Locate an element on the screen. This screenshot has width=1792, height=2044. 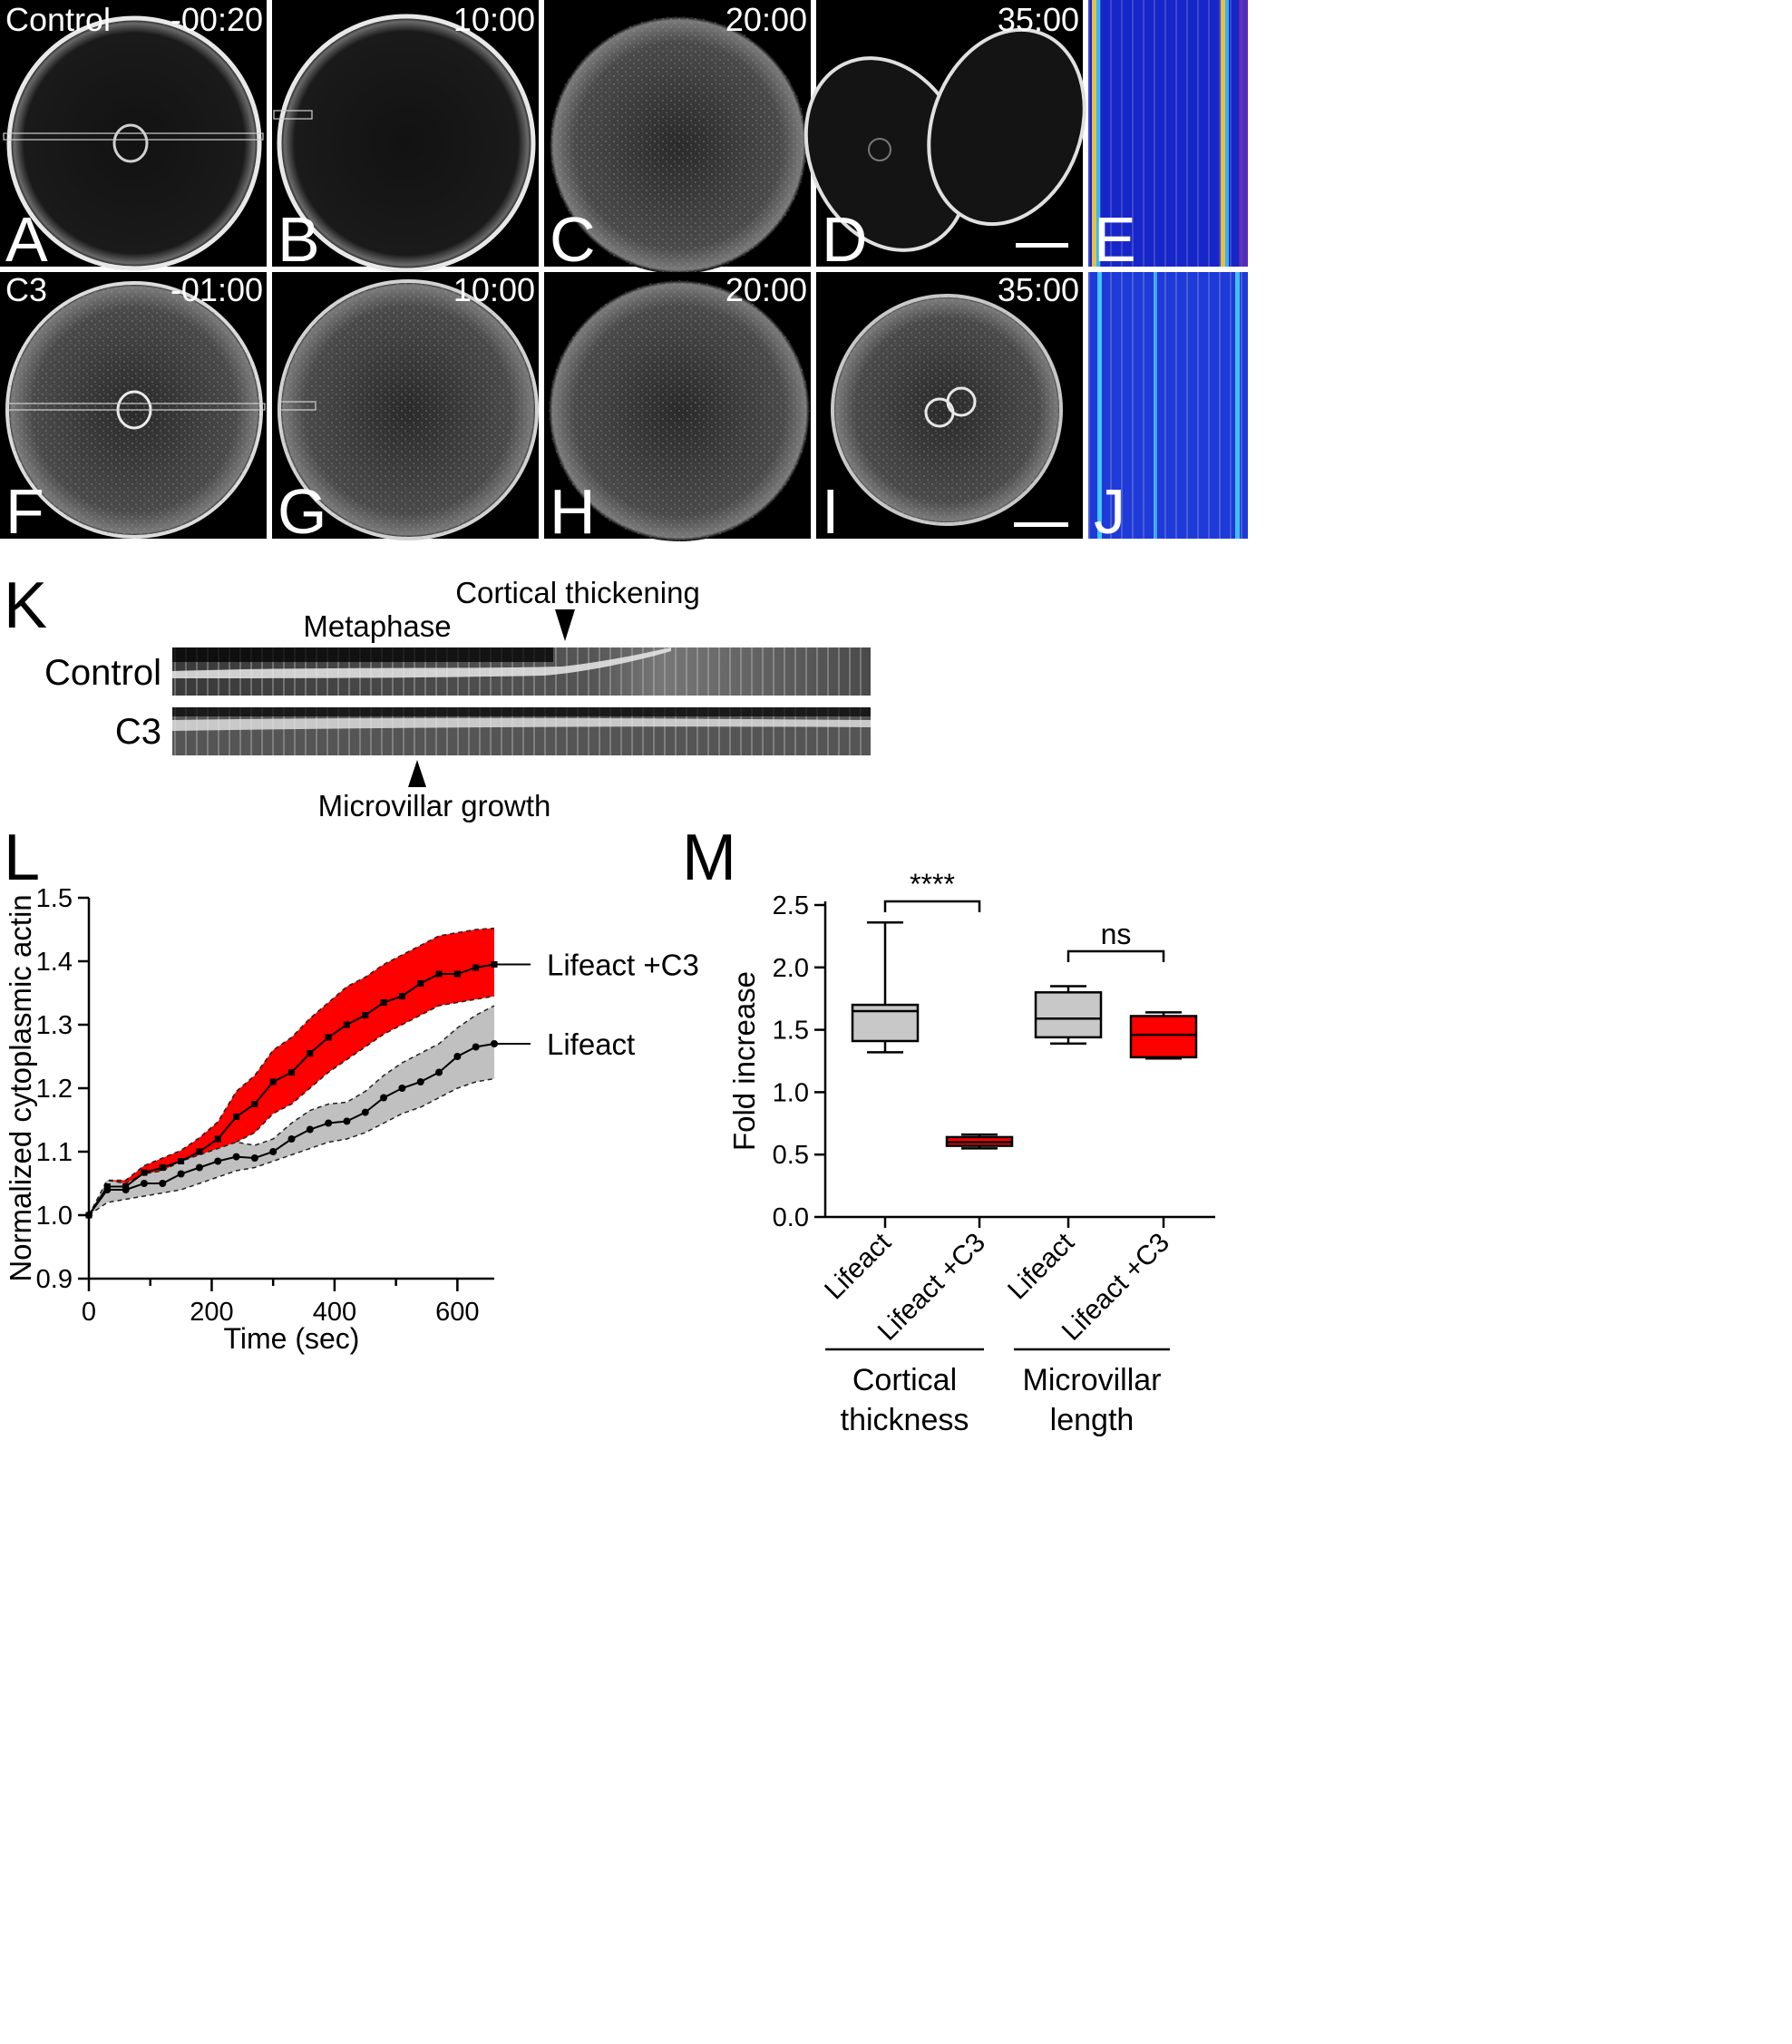
band-edge-upper is located at coordinates (291, 1110).